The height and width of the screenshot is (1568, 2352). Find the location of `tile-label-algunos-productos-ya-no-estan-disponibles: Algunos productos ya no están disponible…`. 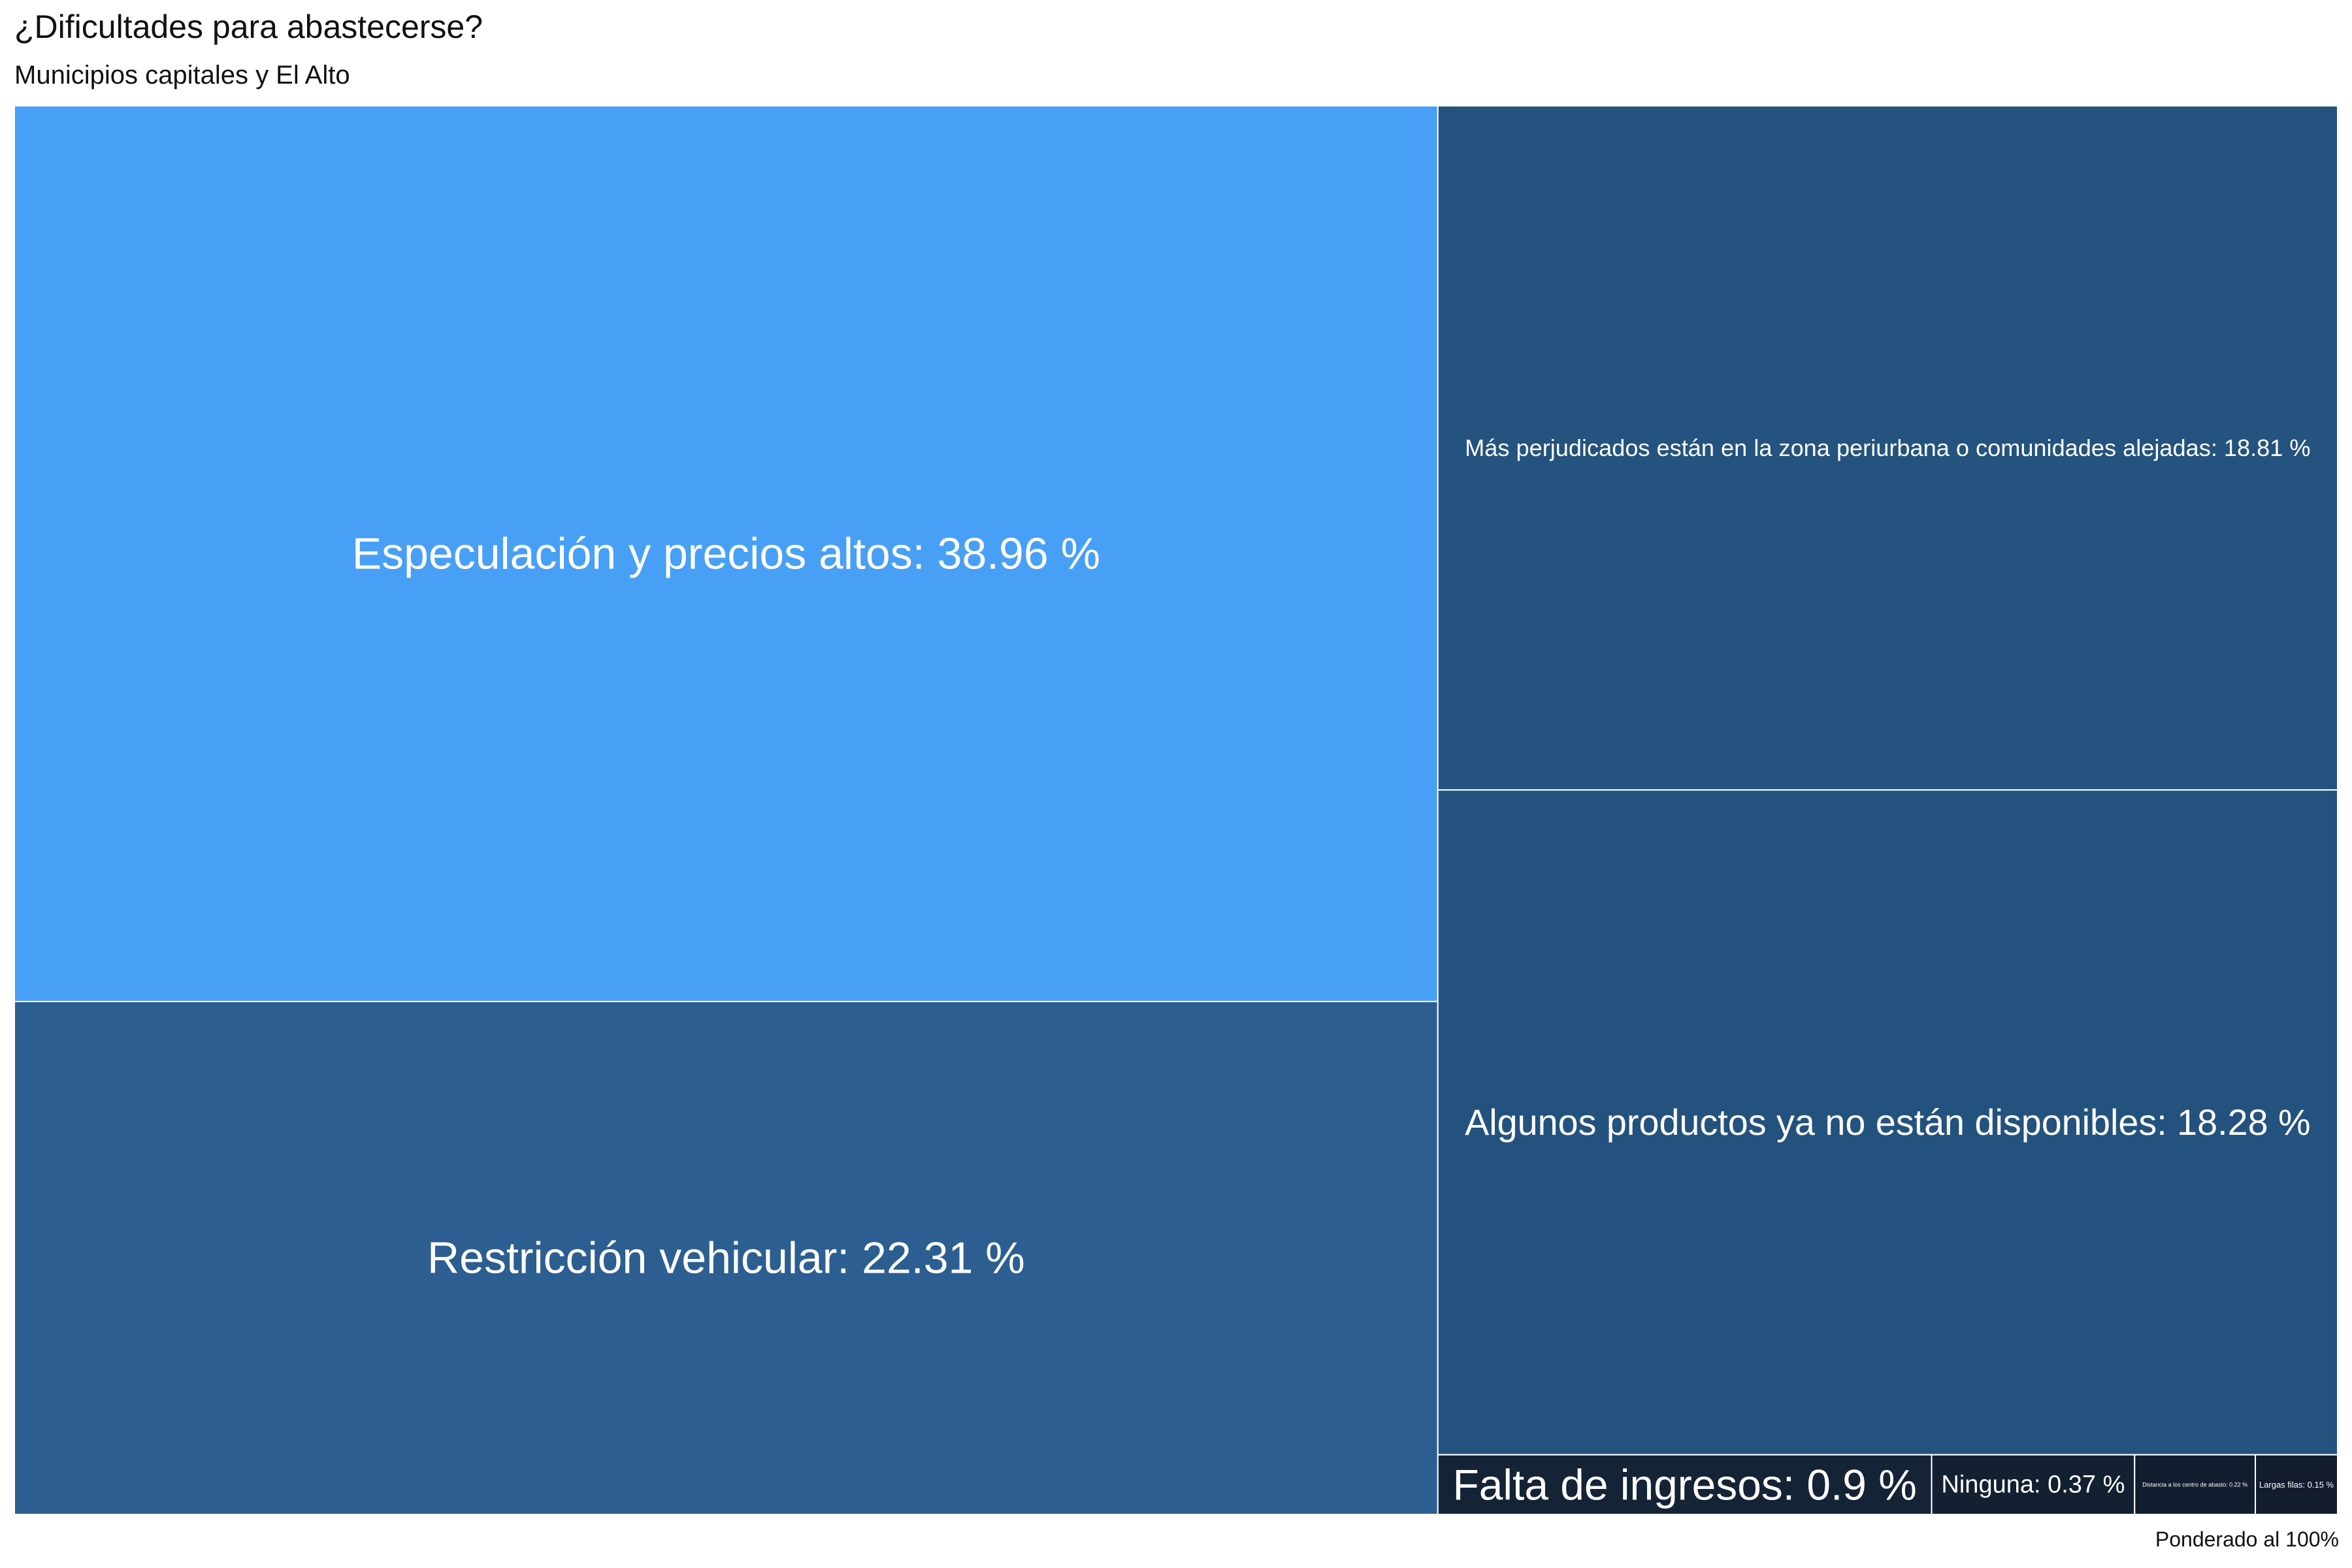

tile-label-algunos-productos-ya-no-estan-disponibles: Algunos productos ya no están disponible… is located at coordinates (1887, 1122).